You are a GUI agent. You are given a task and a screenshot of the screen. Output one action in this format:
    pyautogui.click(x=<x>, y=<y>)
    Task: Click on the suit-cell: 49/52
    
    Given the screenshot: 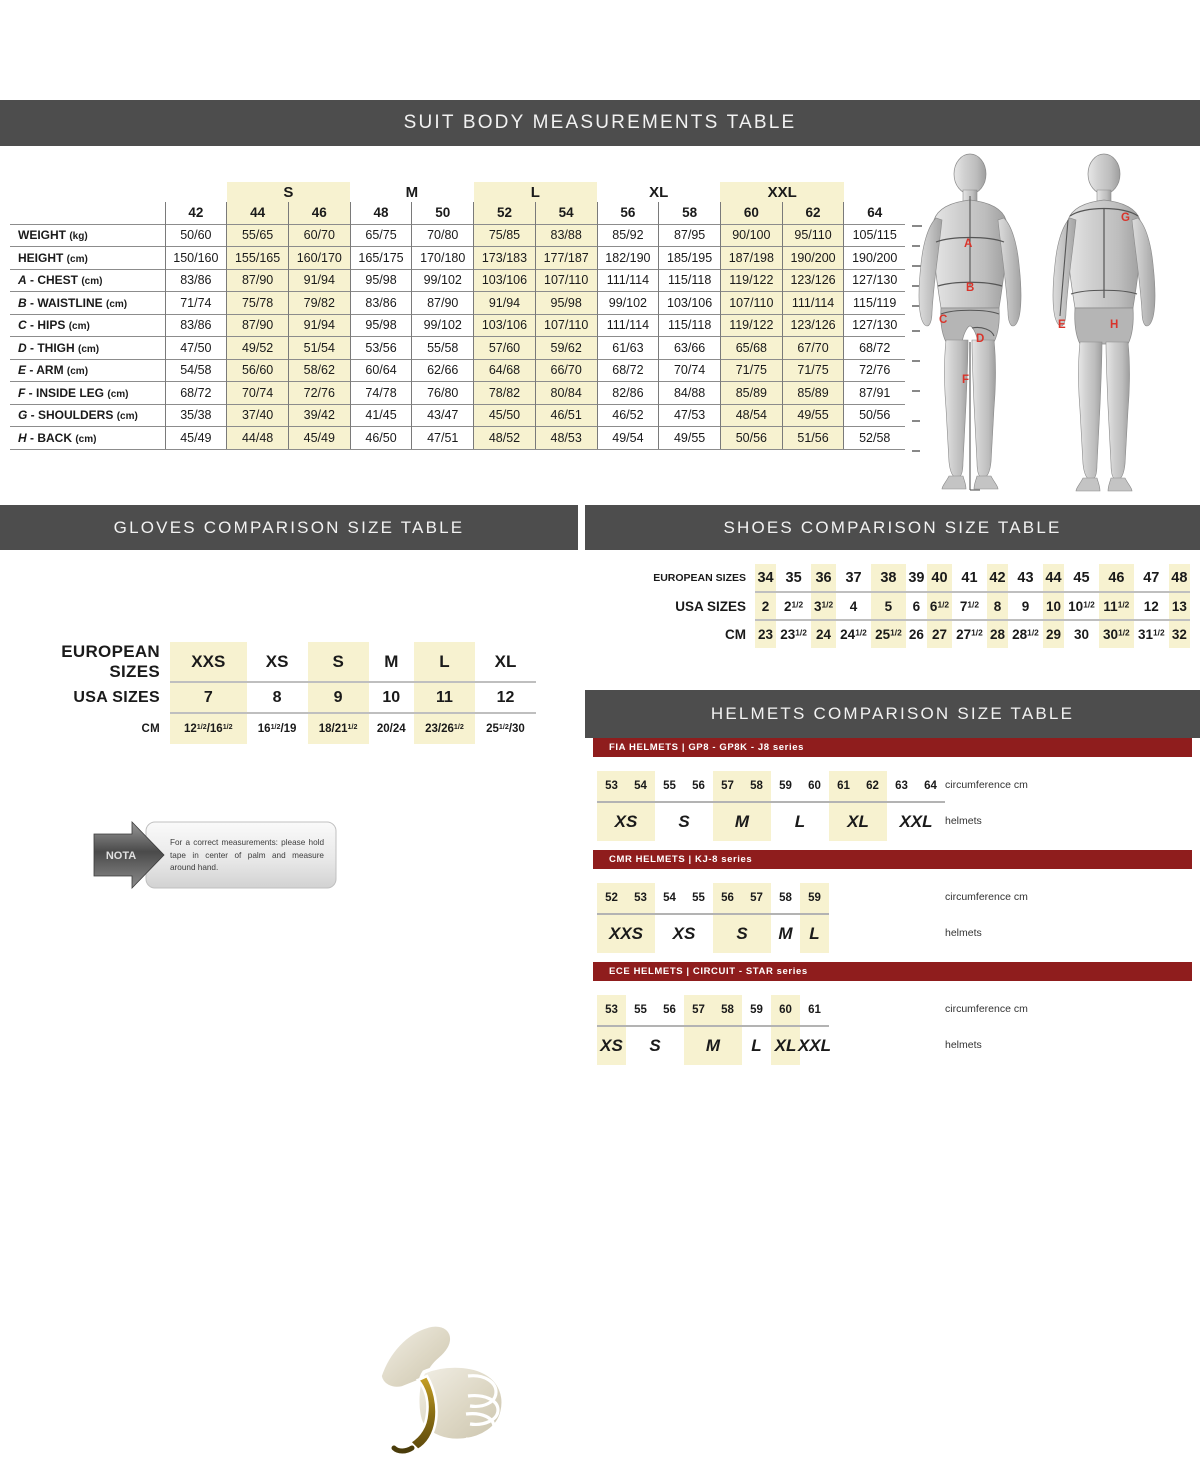 What is the action you would take?
    pyautogui.click(x=257, y=347)
    